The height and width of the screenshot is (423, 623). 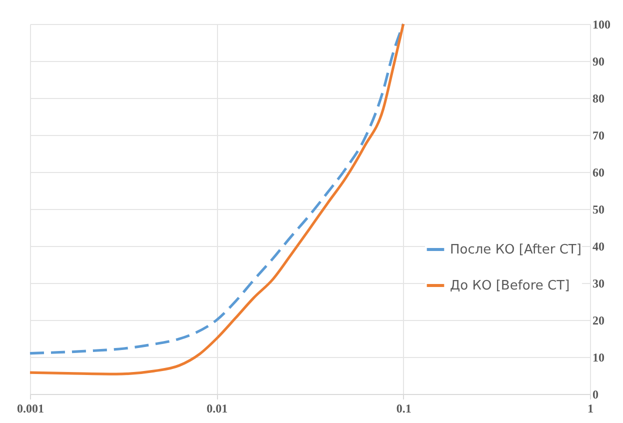 I want to click on legend-label: После КО [After CT], so click(x=516, y=250).